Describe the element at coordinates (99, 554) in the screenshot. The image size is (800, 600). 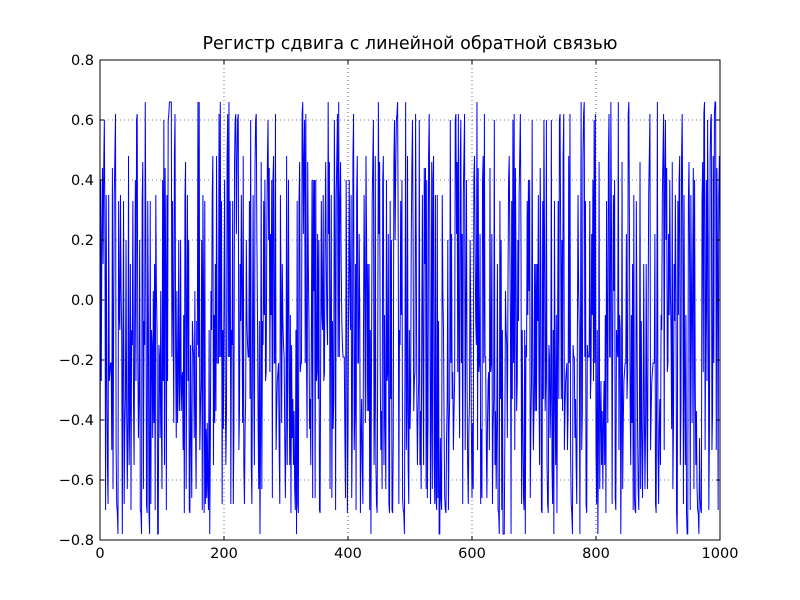
I see `x-tick-label: 0` at that location.